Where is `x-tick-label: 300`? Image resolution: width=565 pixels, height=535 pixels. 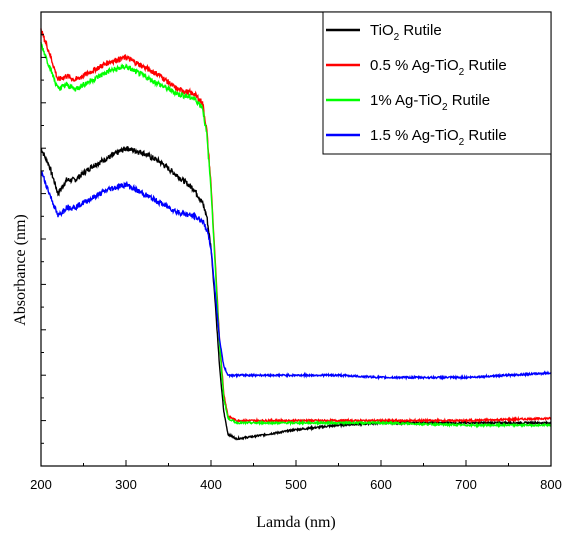
x-tick-label: 300 is located at coordinates (126, 484).